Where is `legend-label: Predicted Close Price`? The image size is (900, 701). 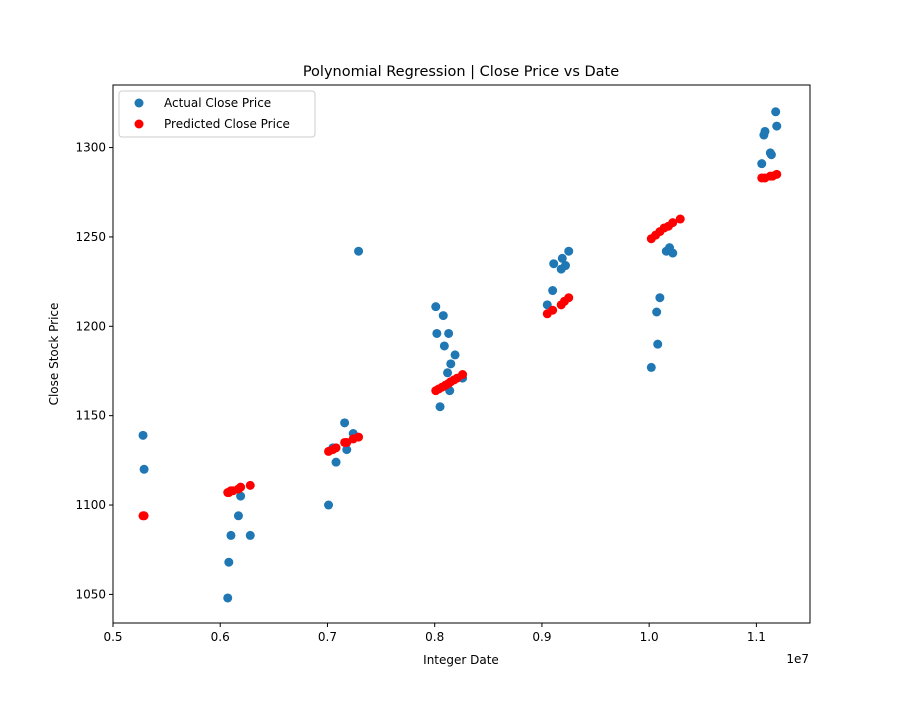
legend-label: Predicted Close Price is located at coordinates (227, 124).